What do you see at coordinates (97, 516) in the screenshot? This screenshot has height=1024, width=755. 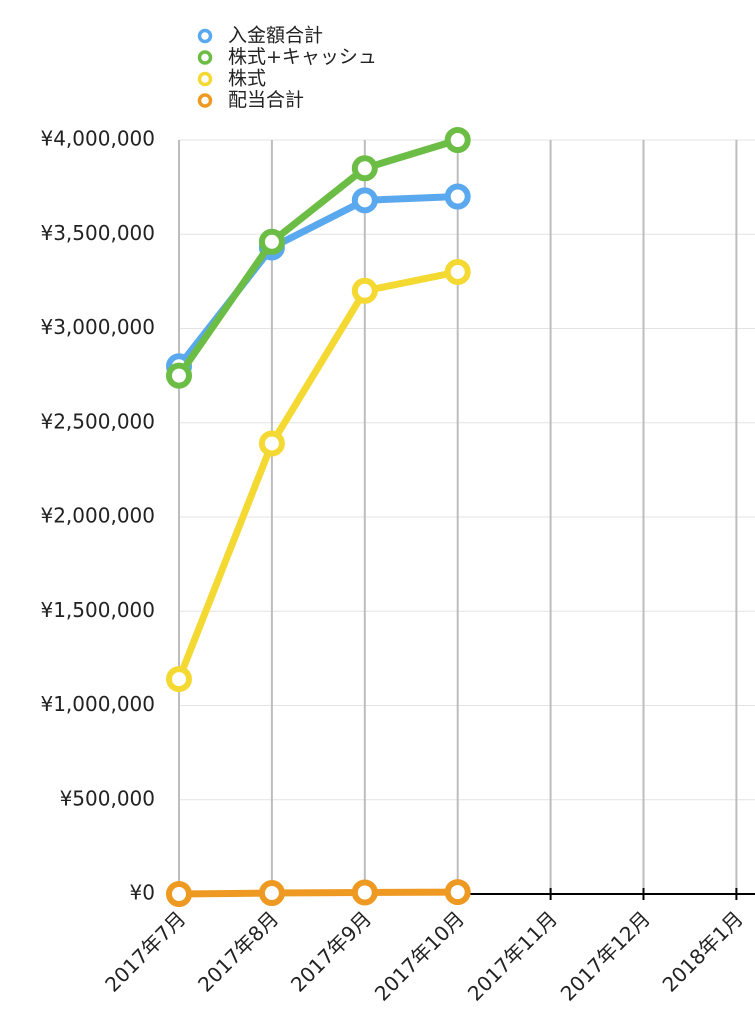 I see `y-tick-label: ¥2,000,000` at bounding box center [97, 516].